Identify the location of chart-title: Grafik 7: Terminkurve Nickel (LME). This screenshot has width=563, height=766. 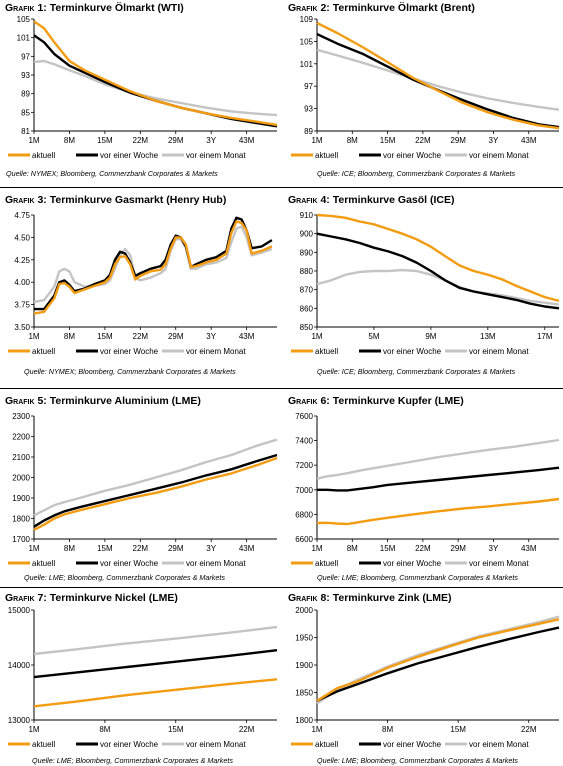
(91, 598).